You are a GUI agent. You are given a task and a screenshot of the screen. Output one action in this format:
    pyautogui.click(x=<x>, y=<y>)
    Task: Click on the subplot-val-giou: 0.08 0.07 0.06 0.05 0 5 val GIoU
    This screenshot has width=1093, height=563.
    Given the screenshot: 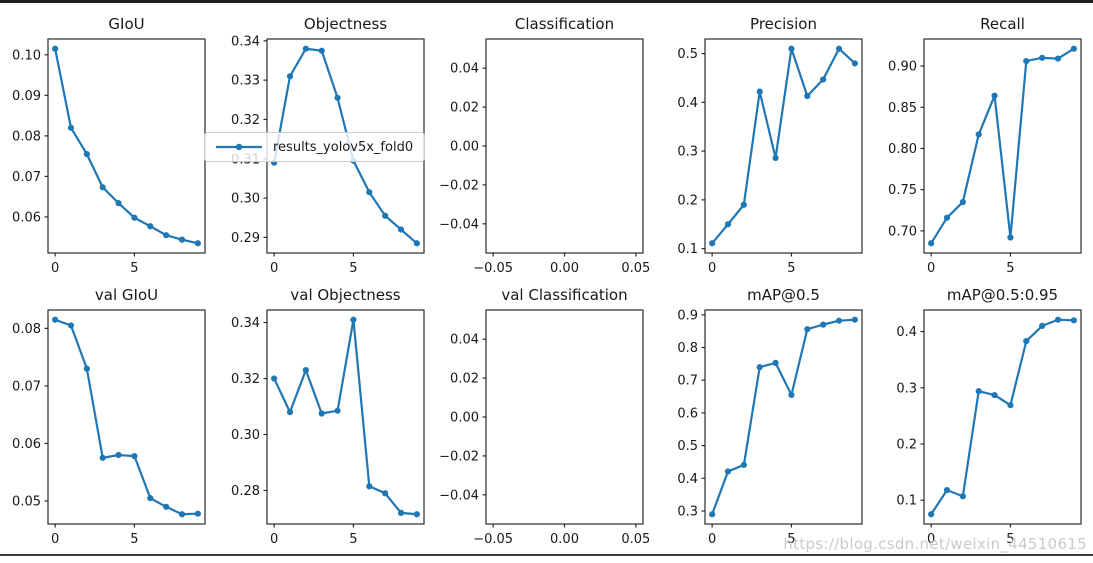 What is the action you would take?
    pyautogui.click(x=109, y=416)
    